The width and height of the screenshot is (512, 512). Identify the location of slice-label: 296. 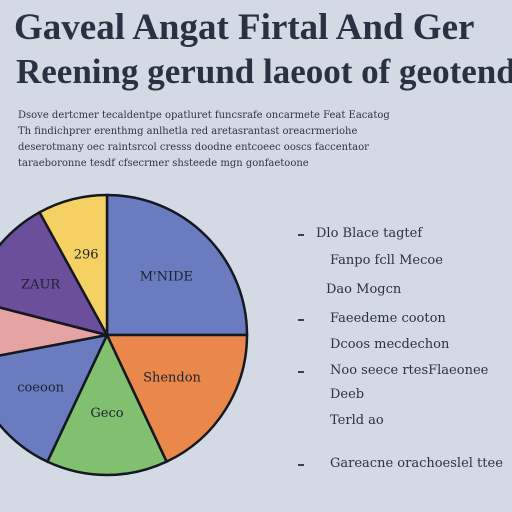
(86, 255).